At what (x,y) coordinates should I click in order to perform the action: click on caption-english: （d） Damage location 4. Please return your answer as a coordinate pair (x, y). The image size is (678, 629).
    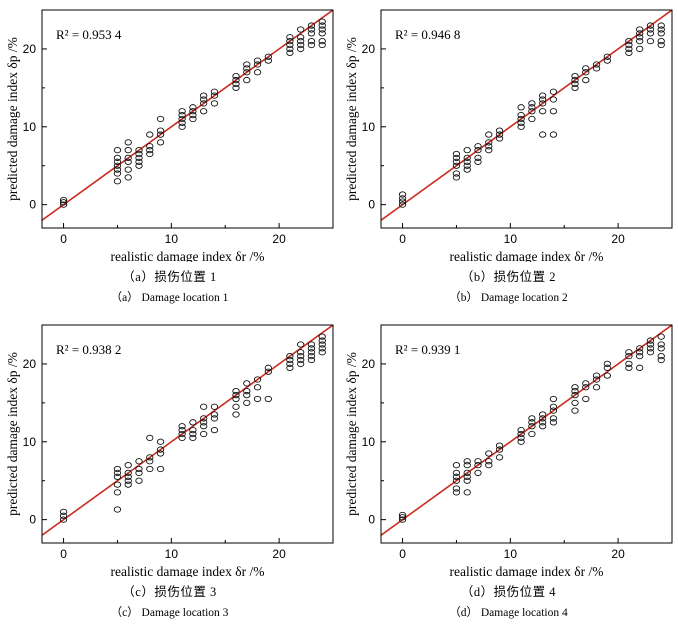
    Looking at the image, I should click on (508, 613).